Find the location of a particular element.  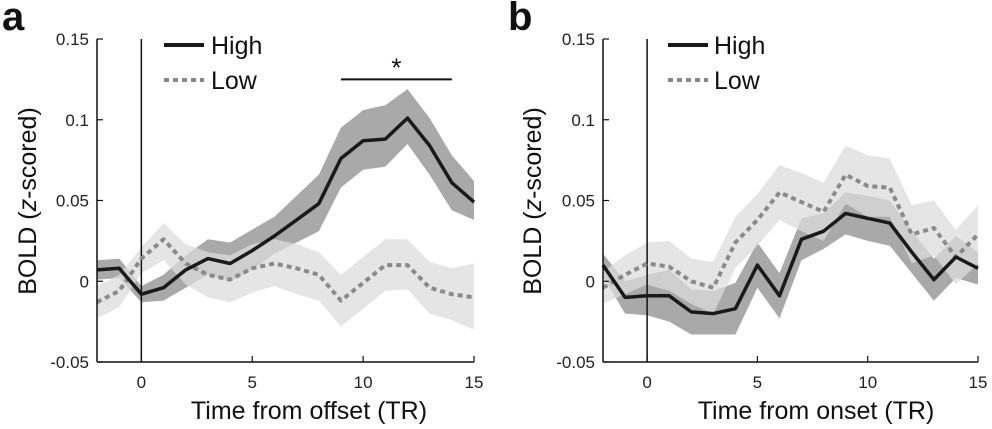

significance-star: * is located at coordinates (396, 67).